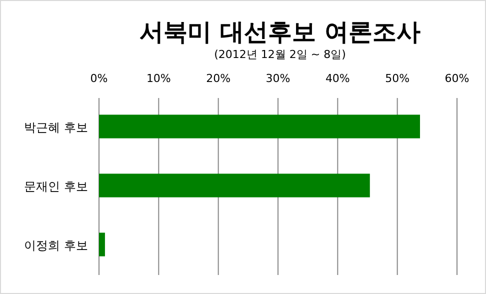 This screenshot has height=294, width=486. Describe the element at coordinates (56, 187) in the screenshot. I see `y-tick-label: 문재인 후보` at that location.